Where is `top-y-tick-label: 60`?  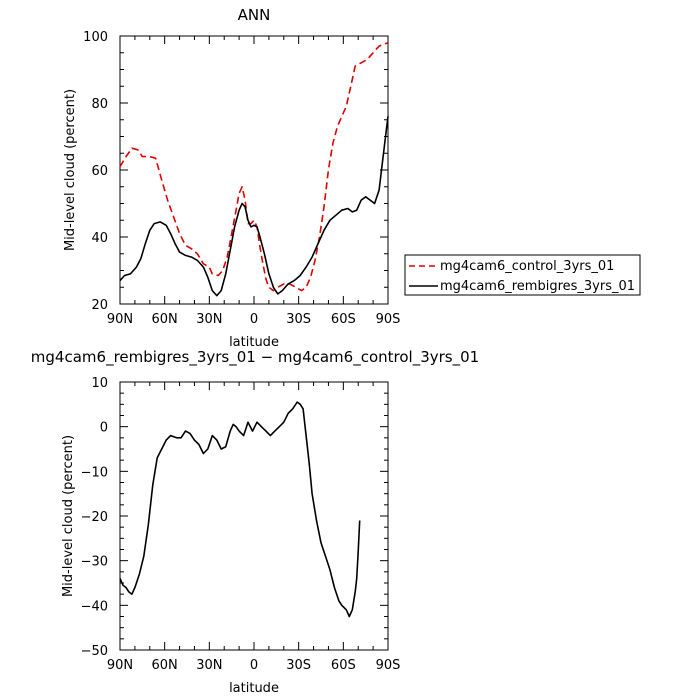 top-y-tick-label: 60 is located at coordinates (99, 171).